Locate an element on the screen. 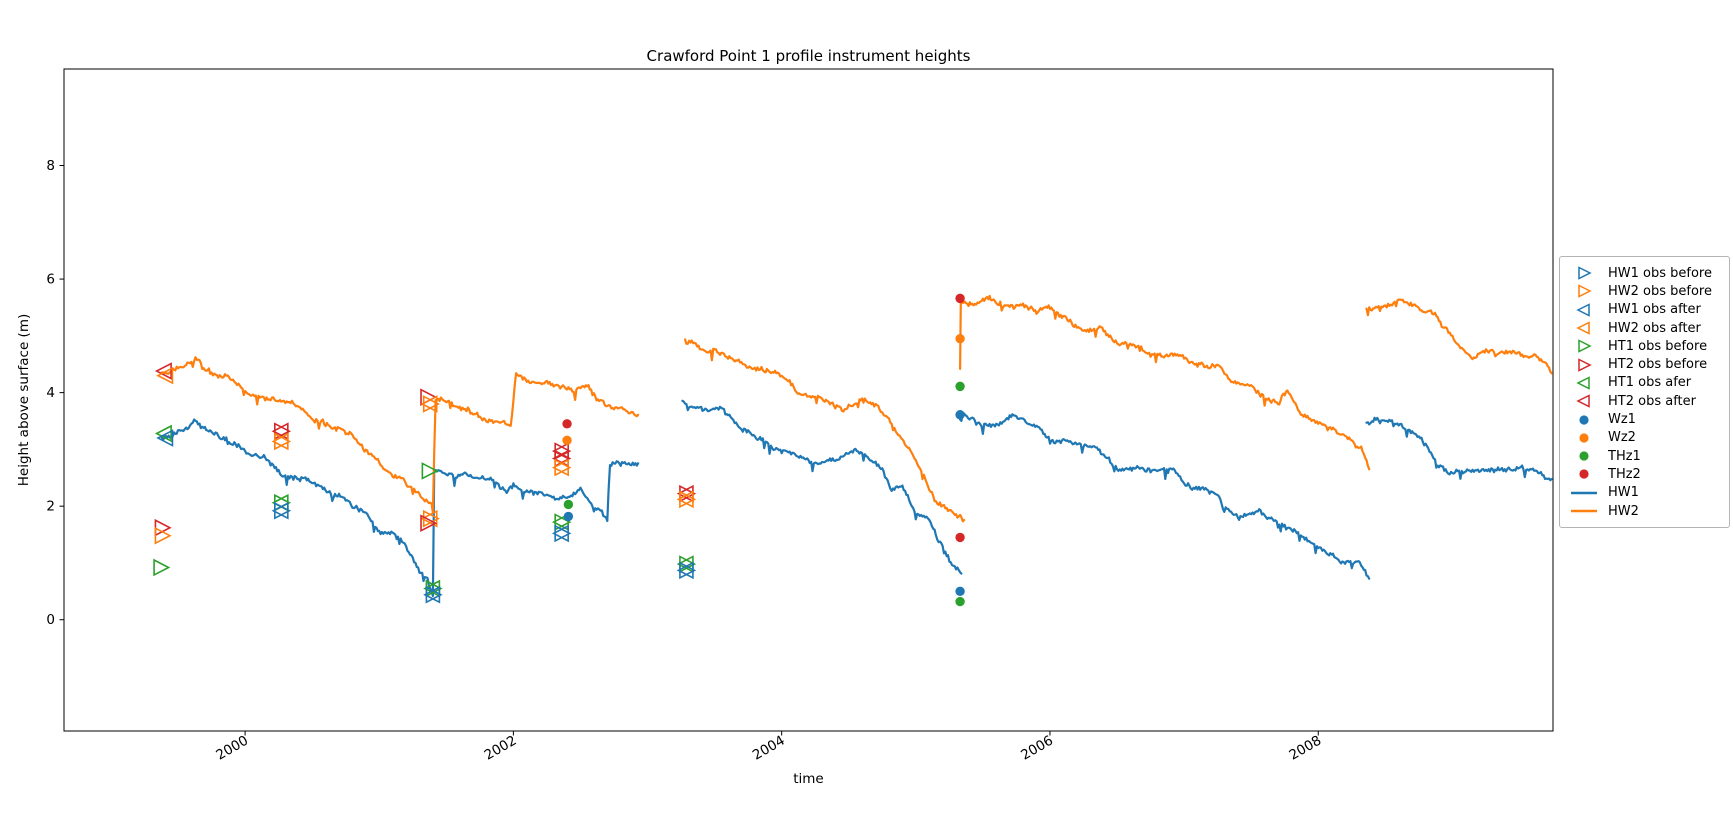 This screenshot has width=1733, height=837. legend-item-wz2: Wz2 is located at coordinates (1644, 438).